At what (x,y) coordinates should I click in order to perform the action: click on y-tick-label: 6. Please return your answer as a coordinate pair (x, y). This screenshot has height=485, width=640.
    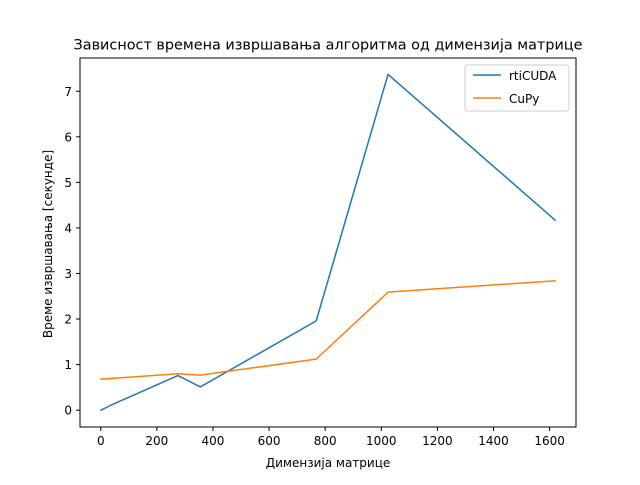
    Looking at the image, I should click on (68, 137).